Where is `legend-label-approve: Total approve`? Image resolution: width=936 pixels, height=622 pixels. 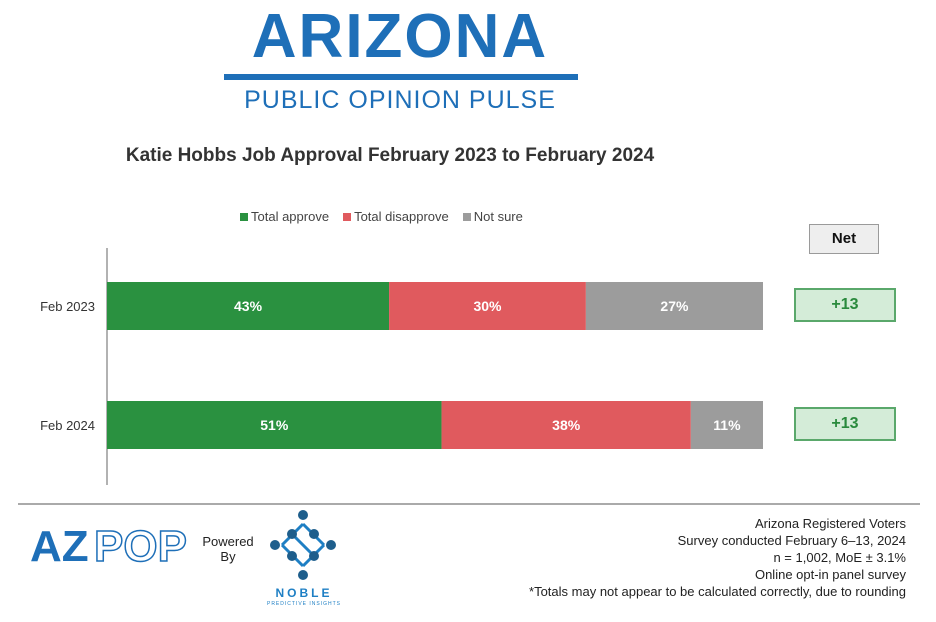
legend-label-approve: Total approve is located at coordinates (290, 216).